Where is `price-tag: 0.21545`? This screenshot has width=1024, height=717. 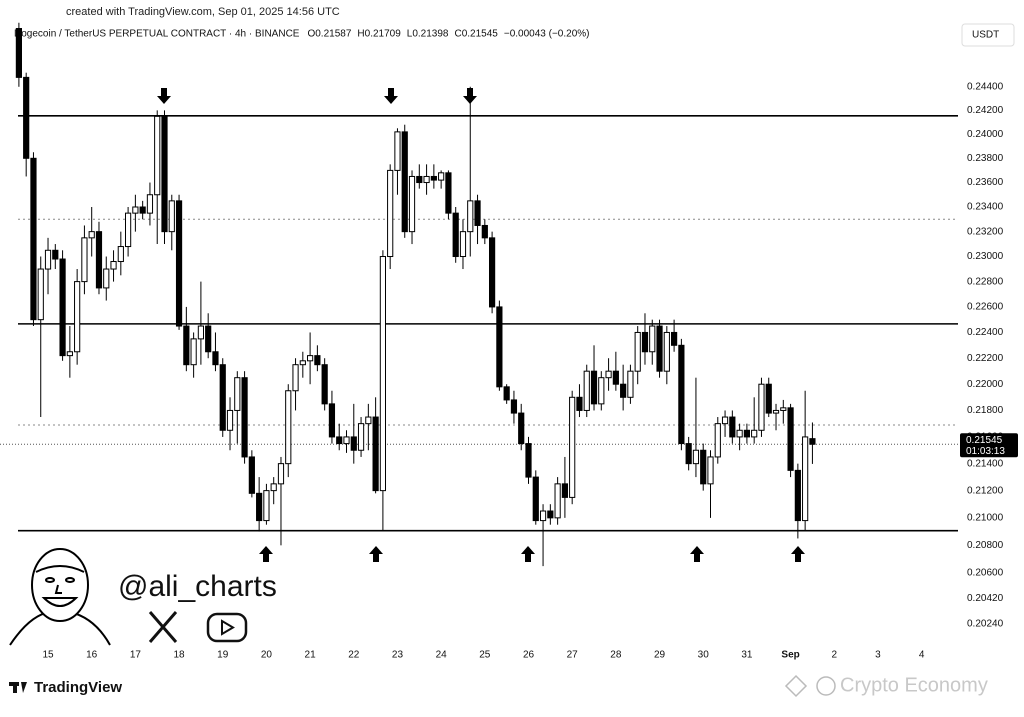
price-tag: 0.21545 is located at coordinates (984, 440).